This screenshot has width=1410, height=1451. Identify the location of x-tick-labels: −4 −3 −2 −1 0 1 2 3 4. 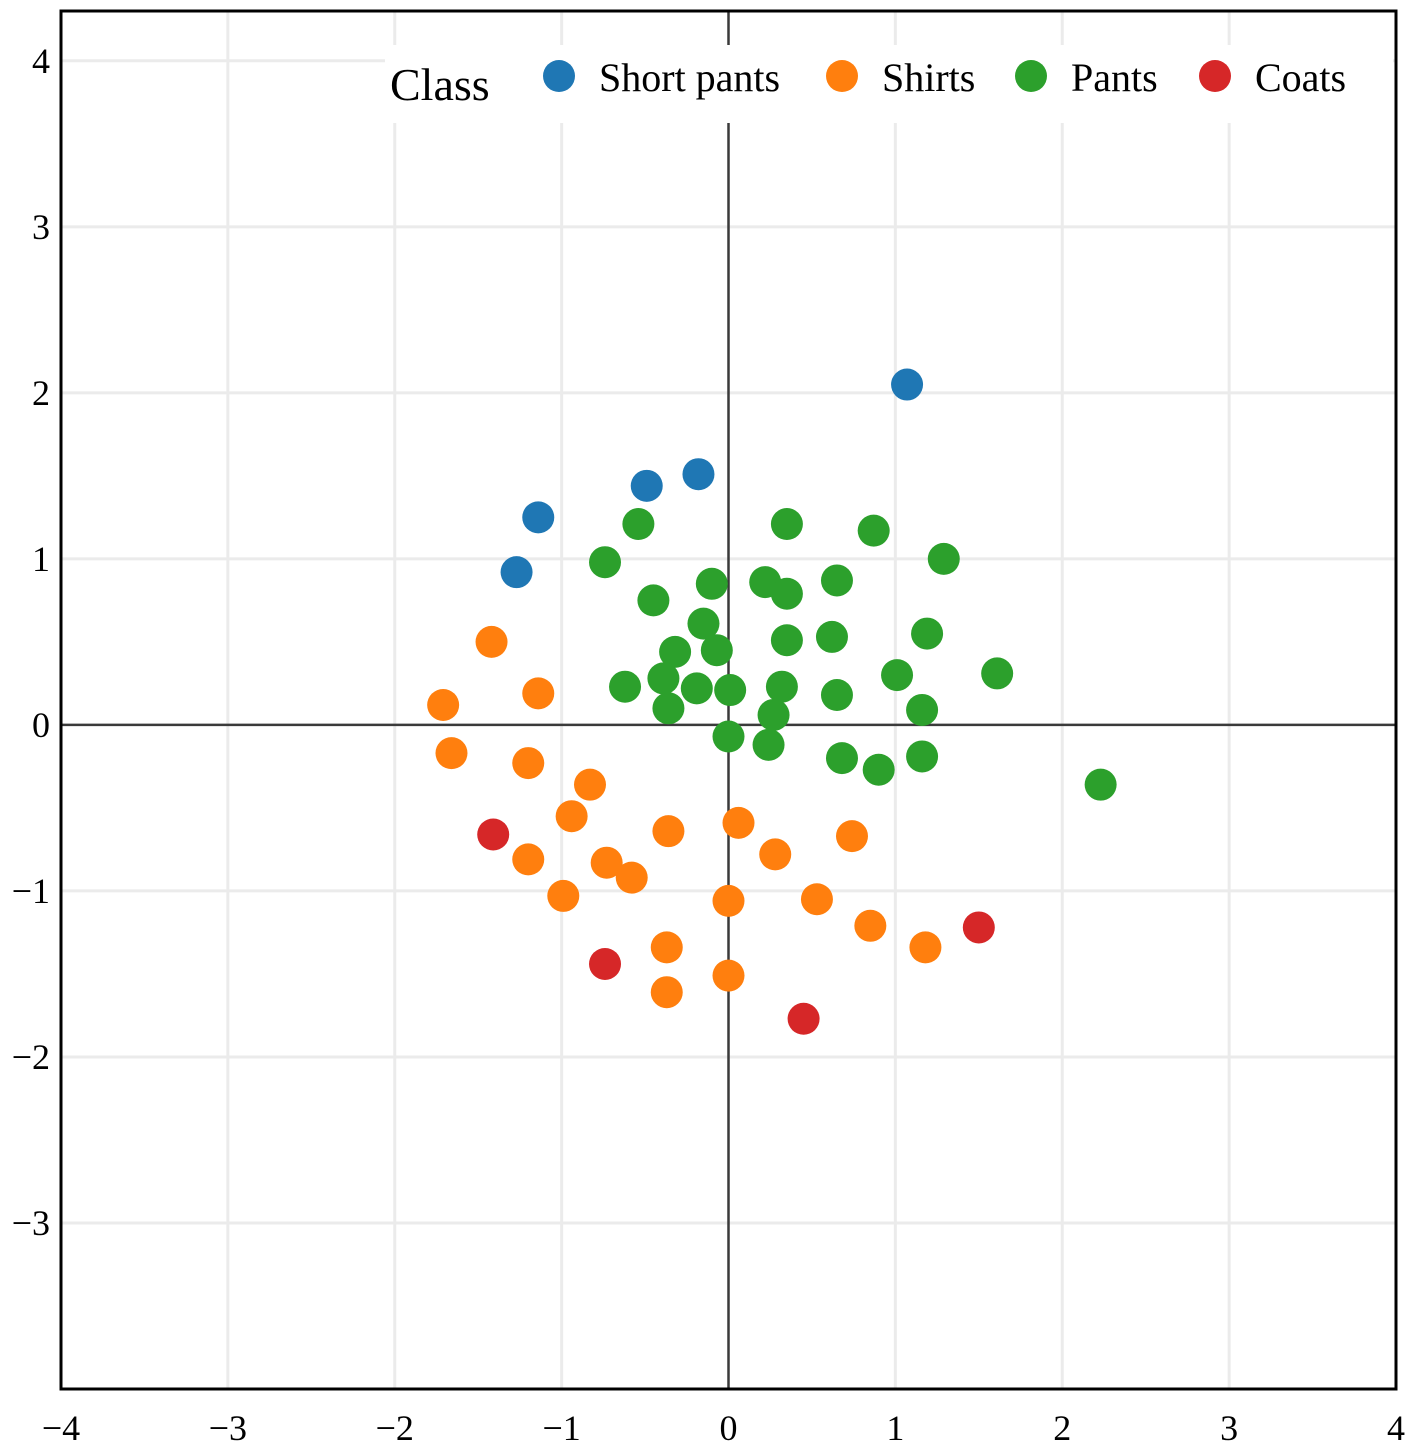
(723, 1428).